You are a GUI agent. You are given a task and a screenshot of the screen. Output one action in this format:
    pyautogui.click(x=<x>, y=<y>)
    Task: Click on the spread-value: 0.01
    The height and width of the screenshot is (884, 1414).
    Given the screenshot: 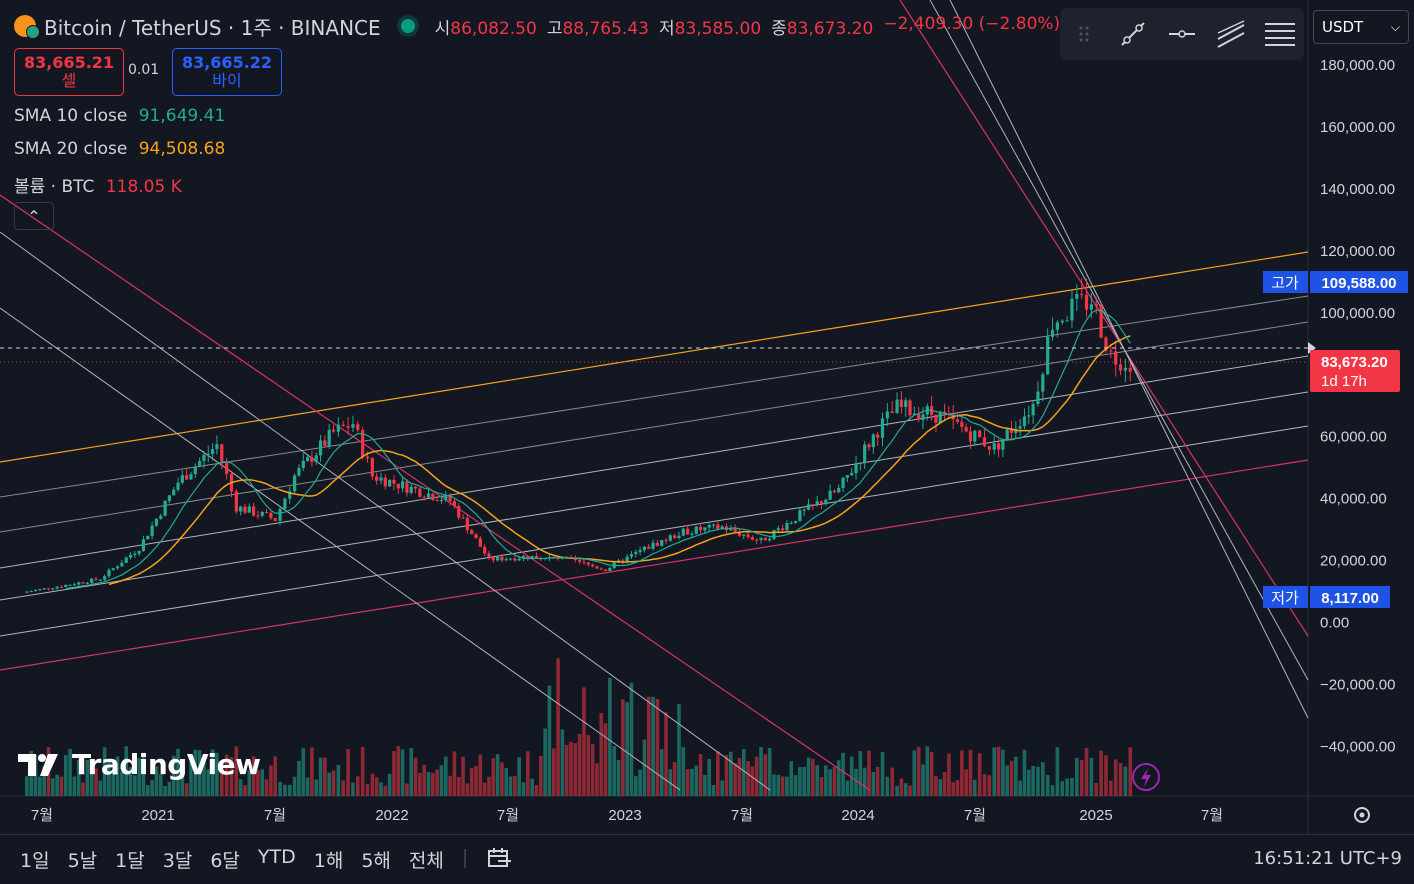 What is the action you would take?
    pyautogui.click(x=144, y=70)
    